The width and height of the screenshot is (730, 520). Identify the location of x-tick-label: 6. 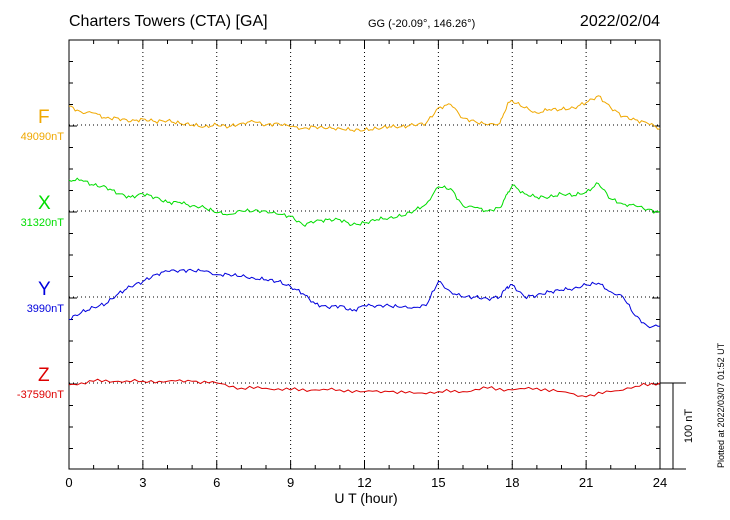
(216, 482).